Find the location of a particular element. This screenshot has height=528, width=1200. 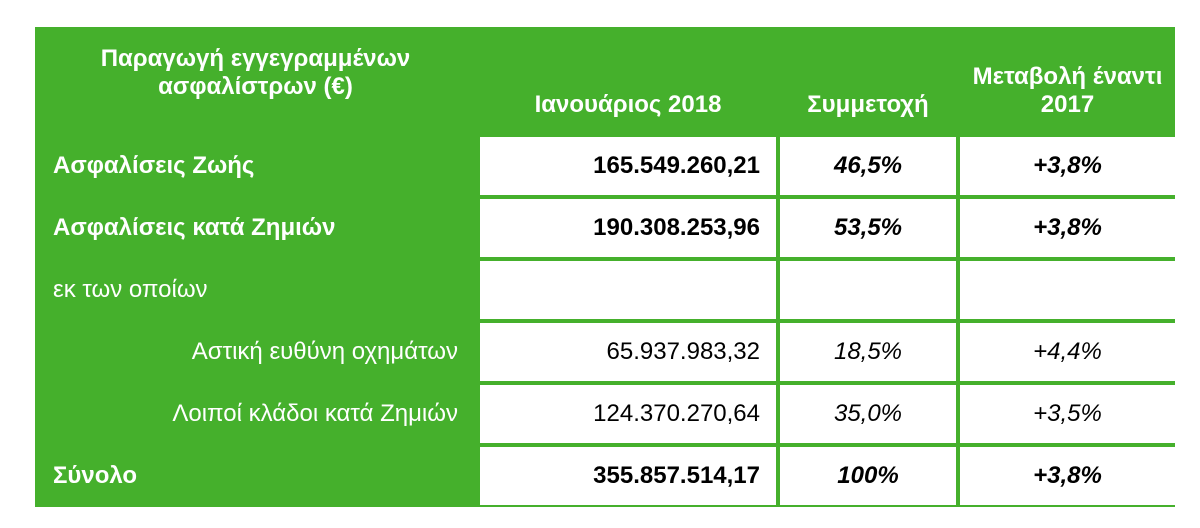

header-cell: Μεταβολή έναντι 2017 is located at coordinates (1067, 90).